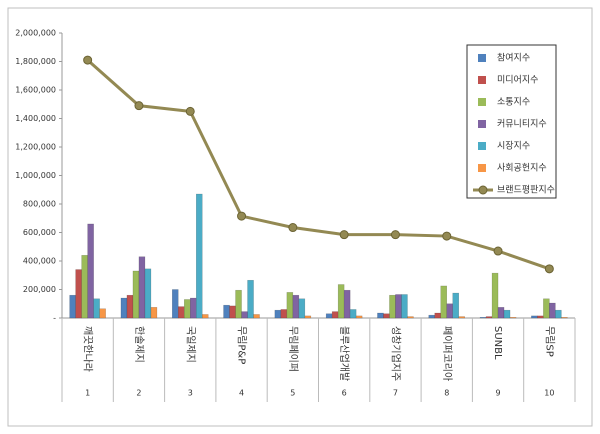 The height and width of the screenshot is (434, 600). What do you see at coordinates (498, 393) in the screenshot?
I see `x-tick-number: 9` at bounding box center [498, 393].